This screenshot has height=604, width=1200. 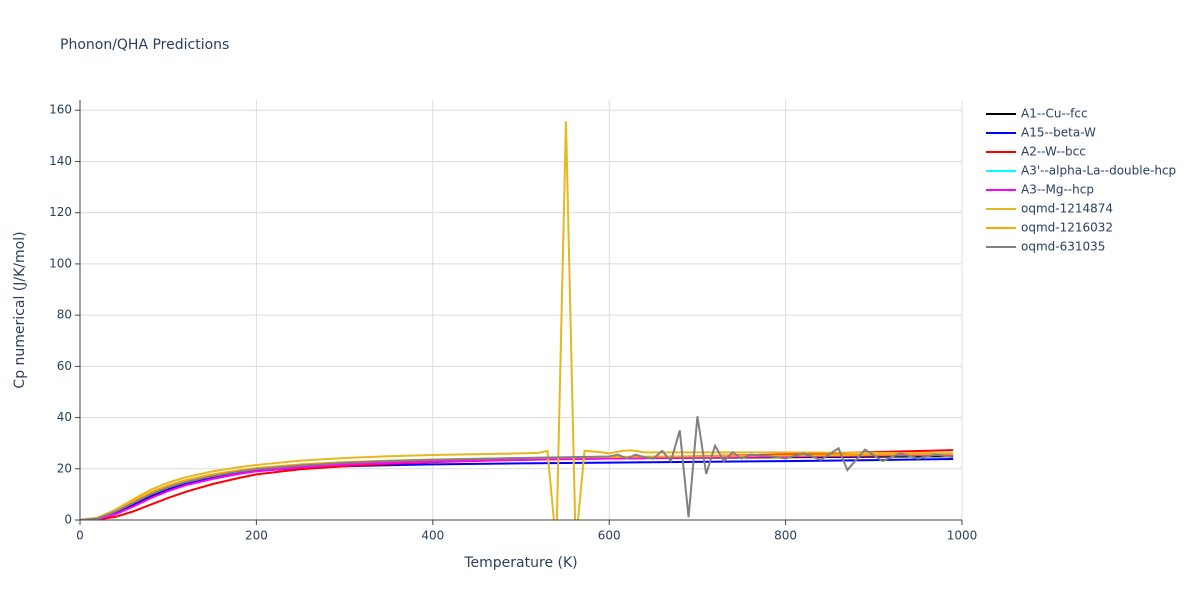 What do you see at coordinates (64, 468) in the screenshot?
I see `y-tick-label: 20` at bounding box center [64, 468].